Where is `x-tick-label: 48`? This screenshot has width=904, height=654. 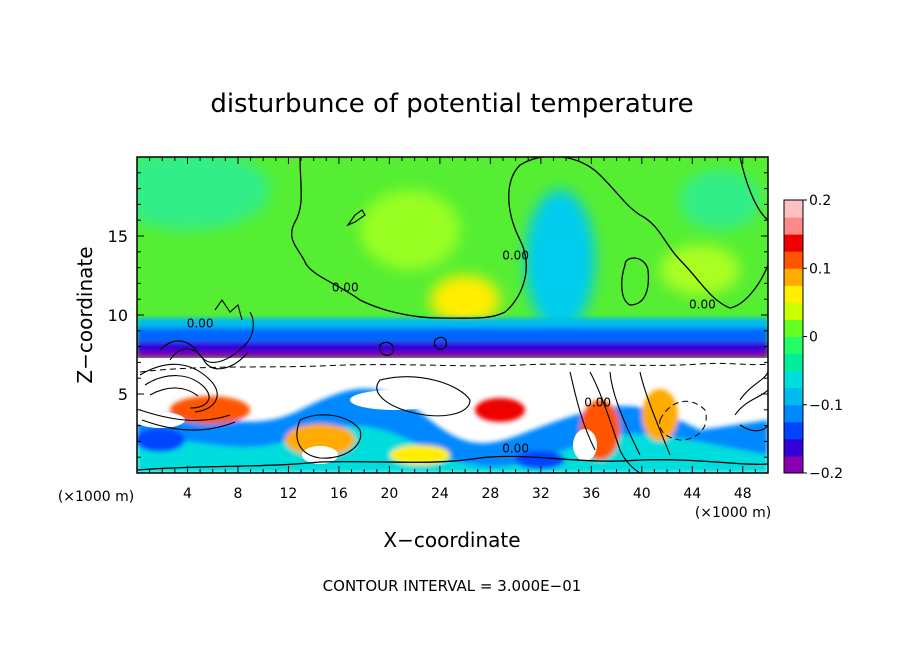 x-tick-label: 48 is located at coordinates (743, 494).